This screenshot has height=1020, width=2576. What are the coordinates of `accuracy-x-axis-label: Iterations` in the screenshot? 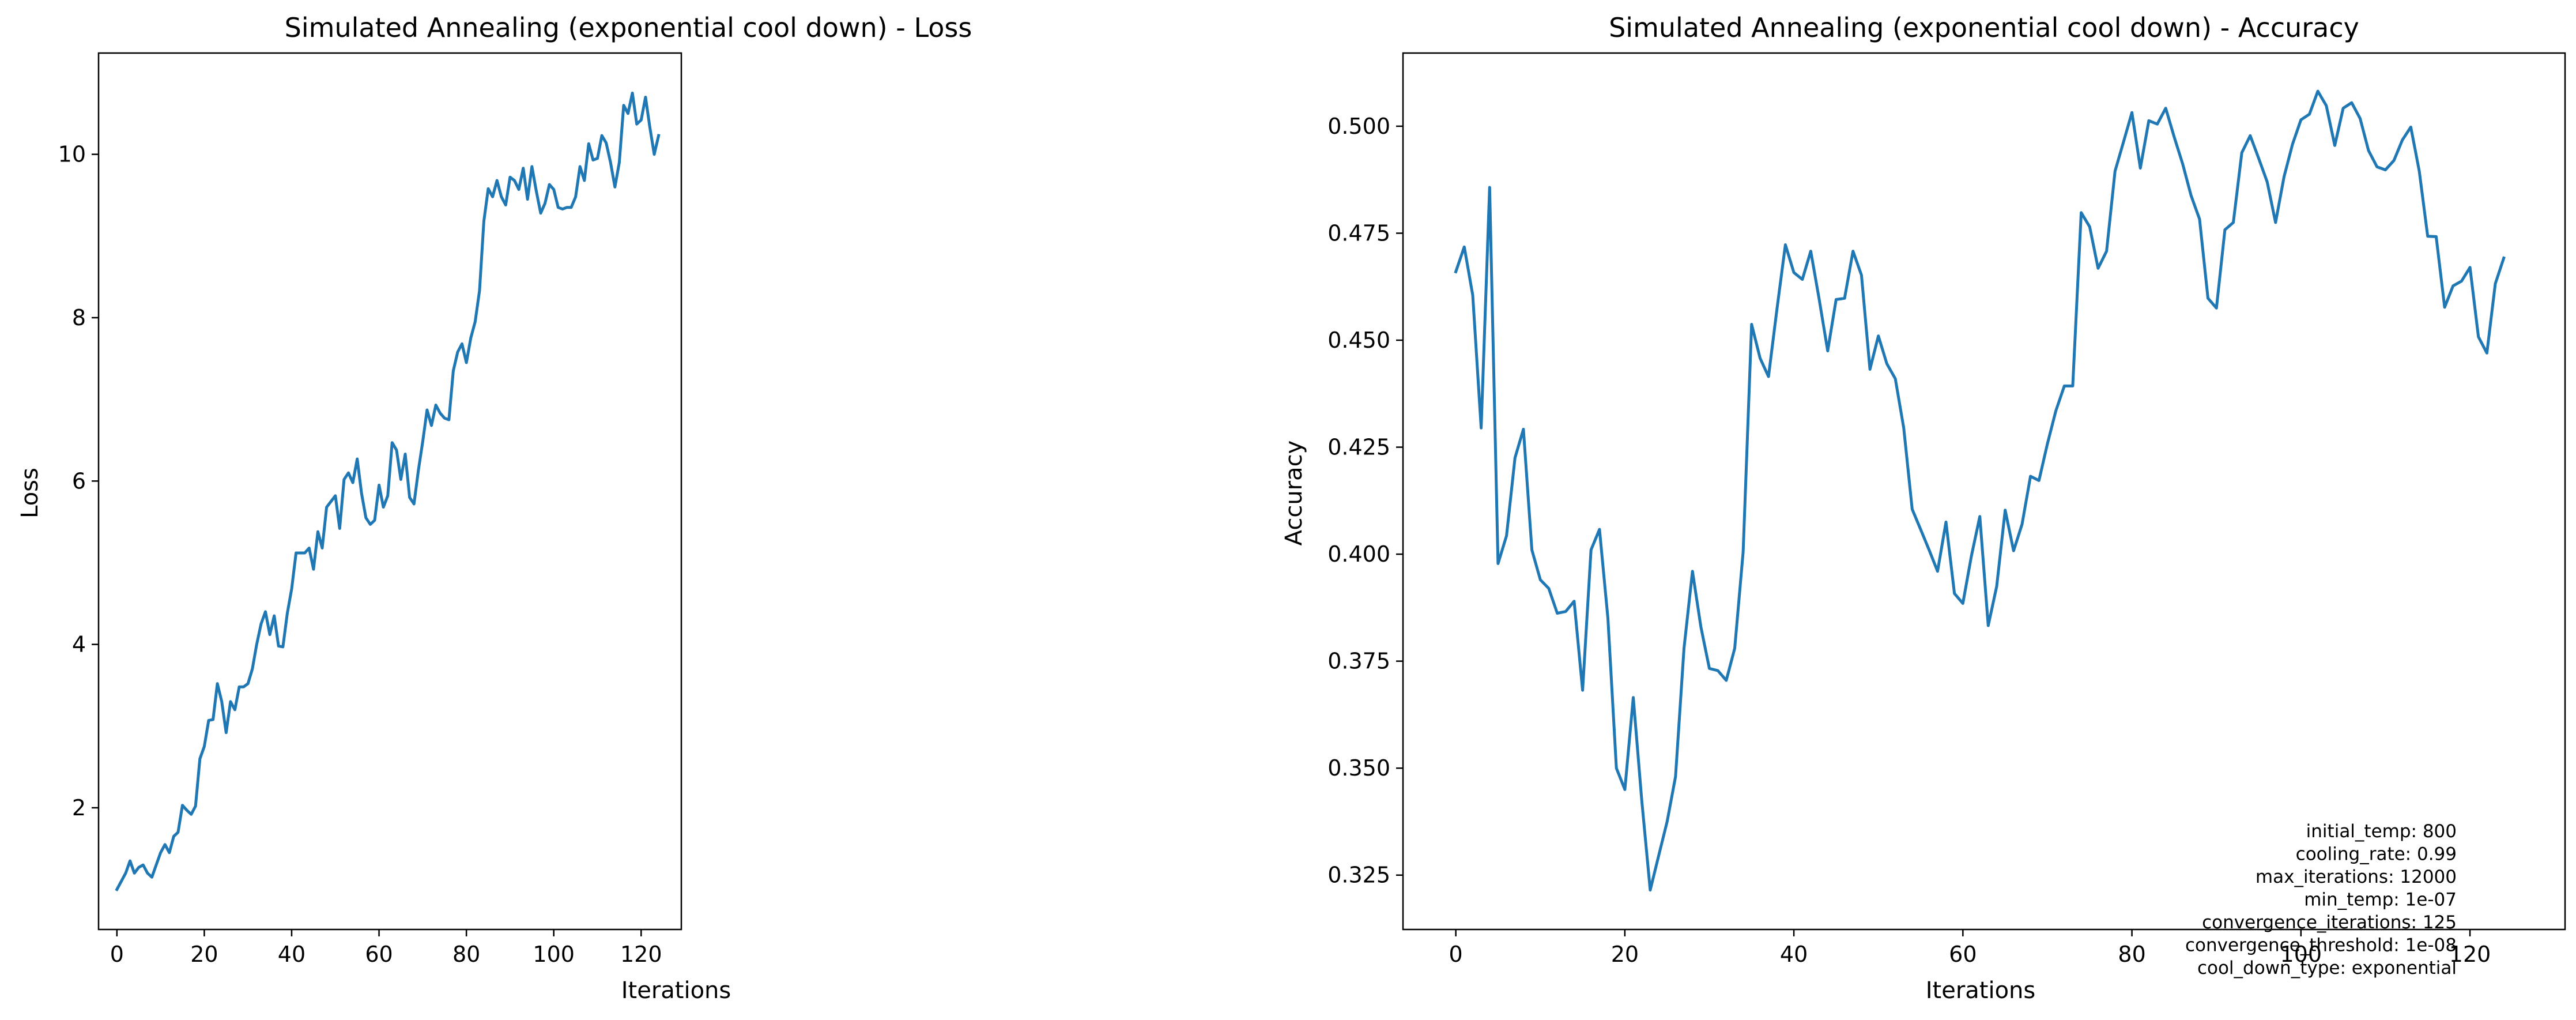 It's located at (1981, 990).